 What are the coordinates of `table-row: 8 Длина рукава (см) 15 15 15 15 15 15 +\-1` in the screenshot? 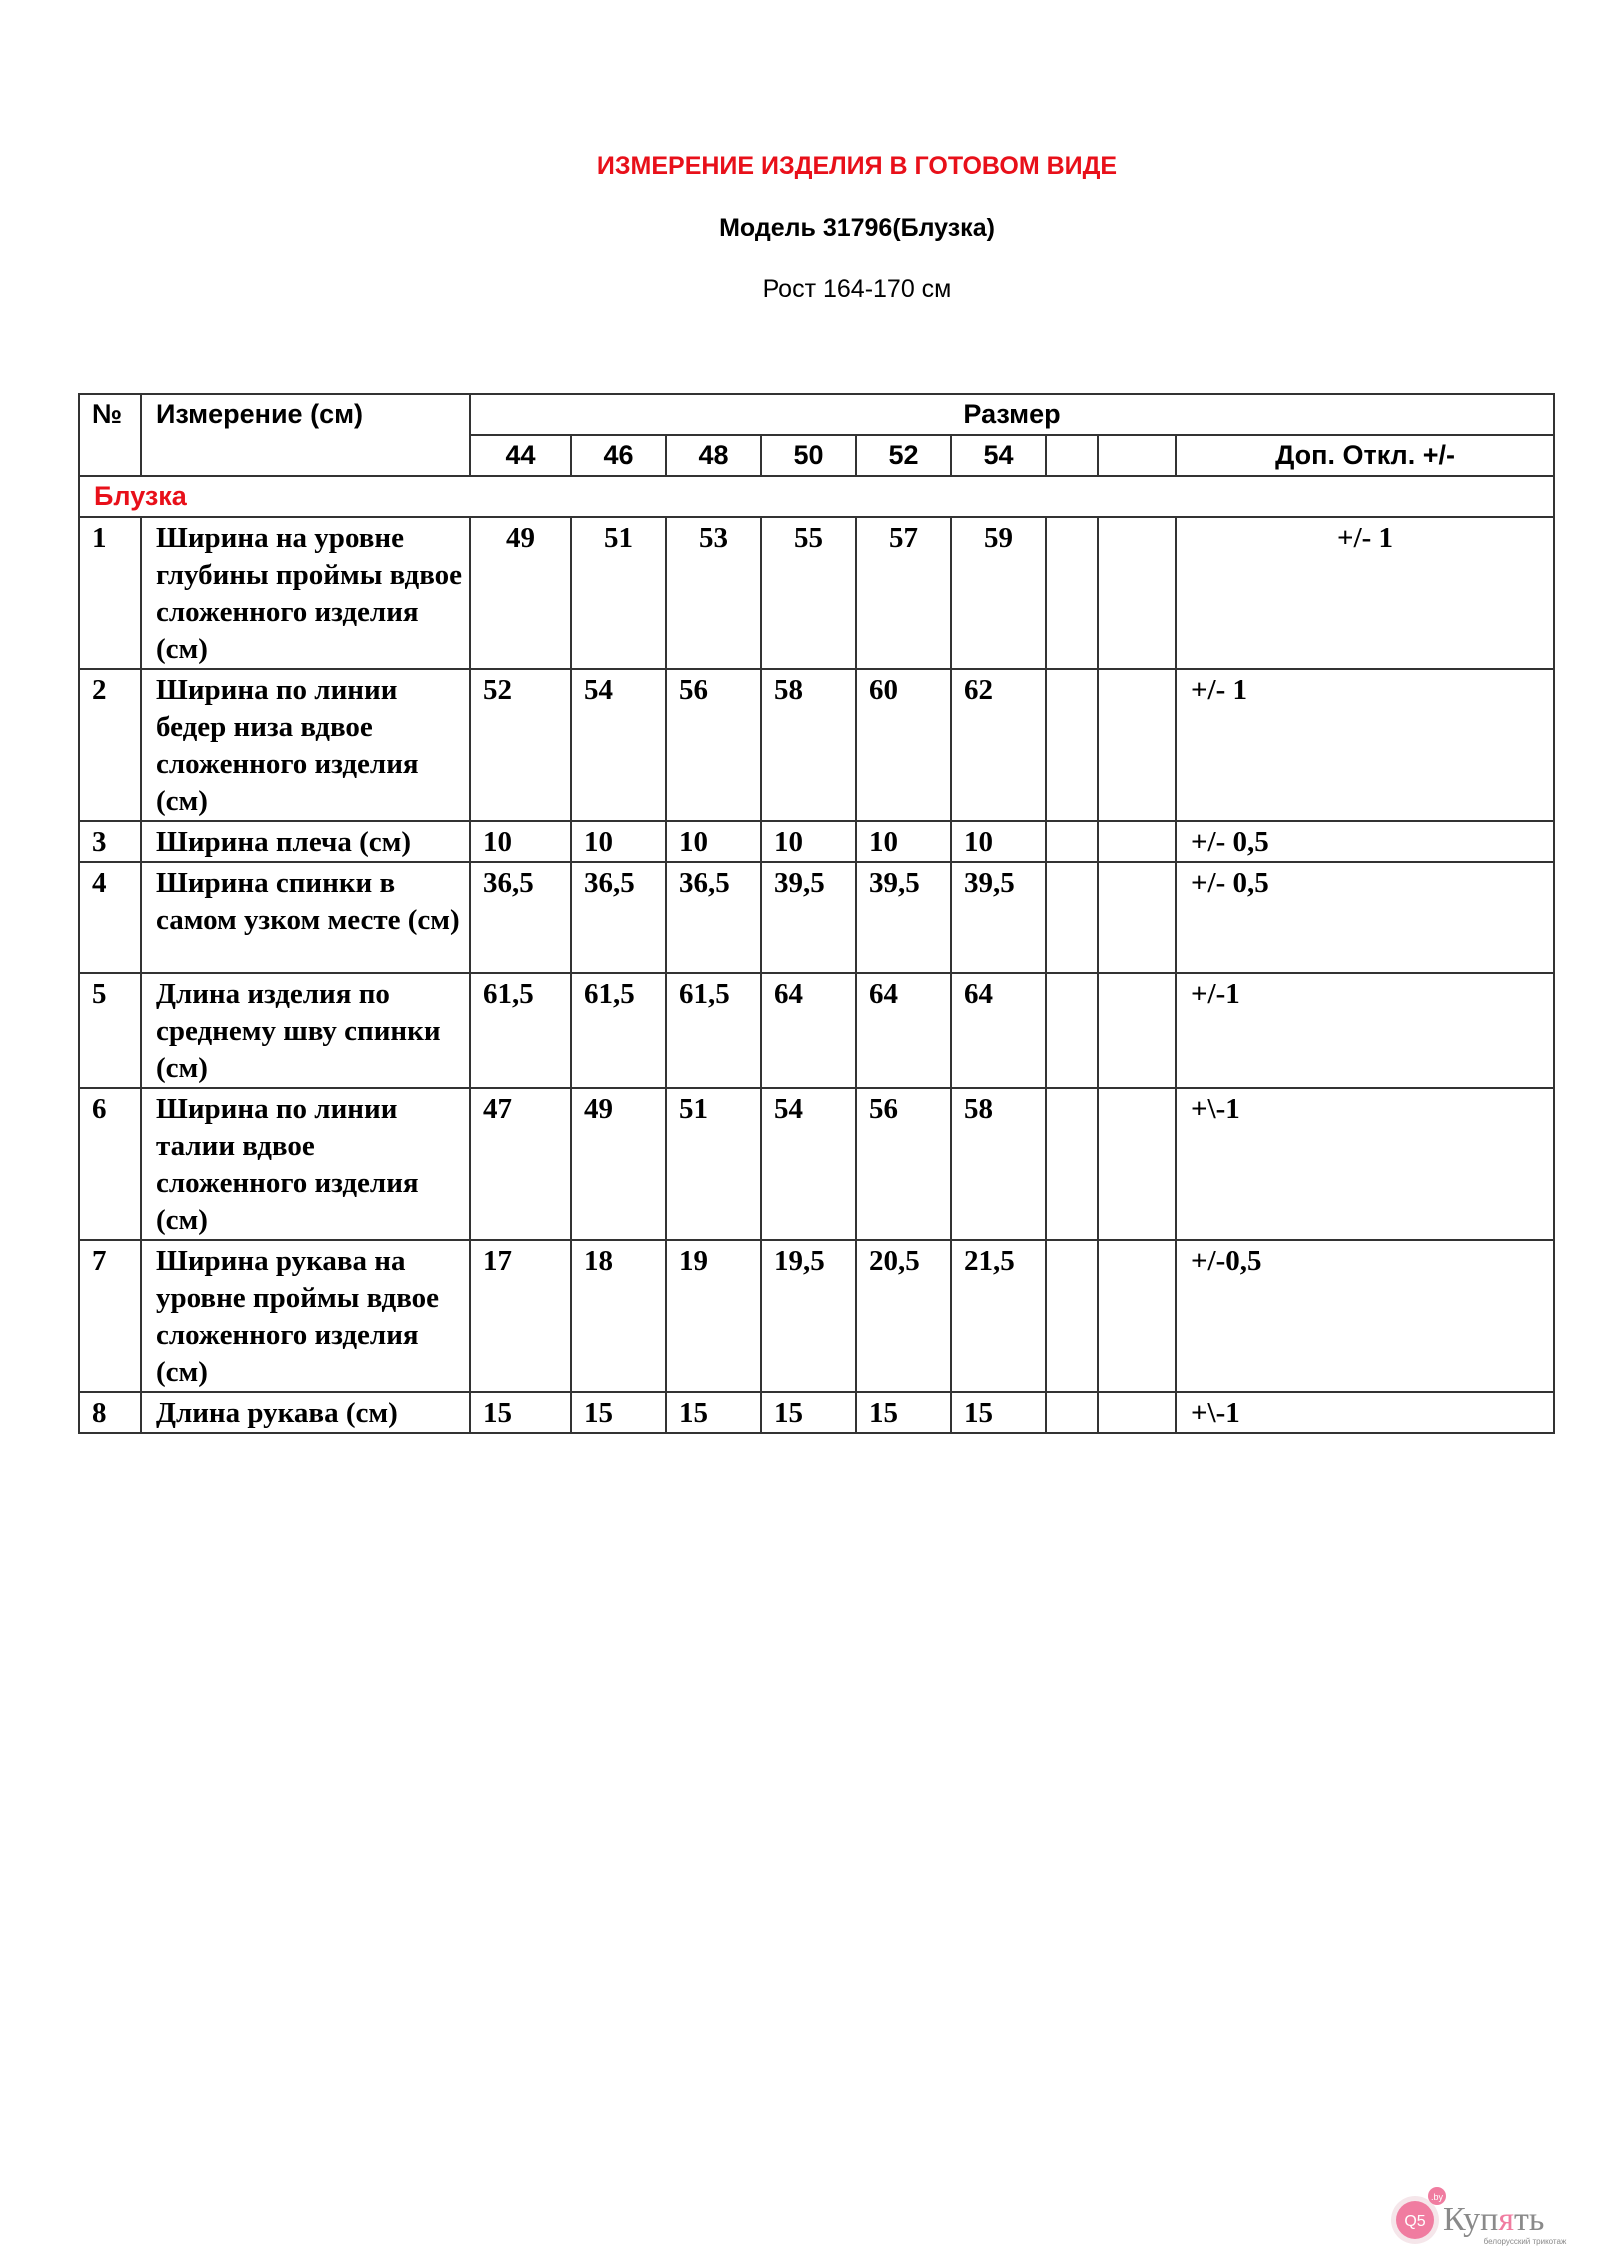 It's located at (817, 1412).